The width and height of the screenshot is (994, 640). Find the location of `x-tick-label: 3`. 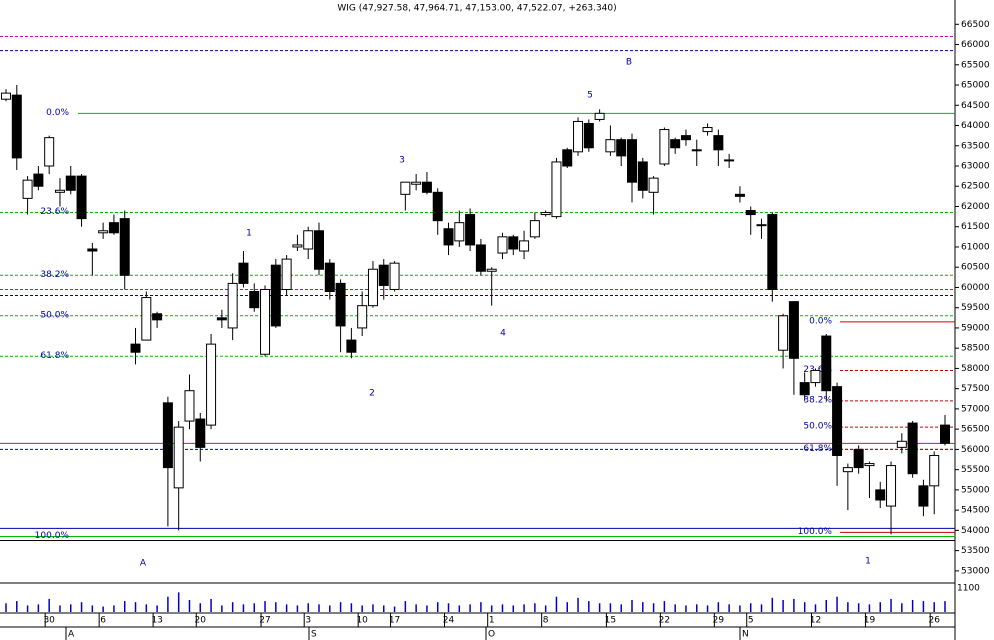

x-tick-label: 3 is located at coordinates (308, 621).